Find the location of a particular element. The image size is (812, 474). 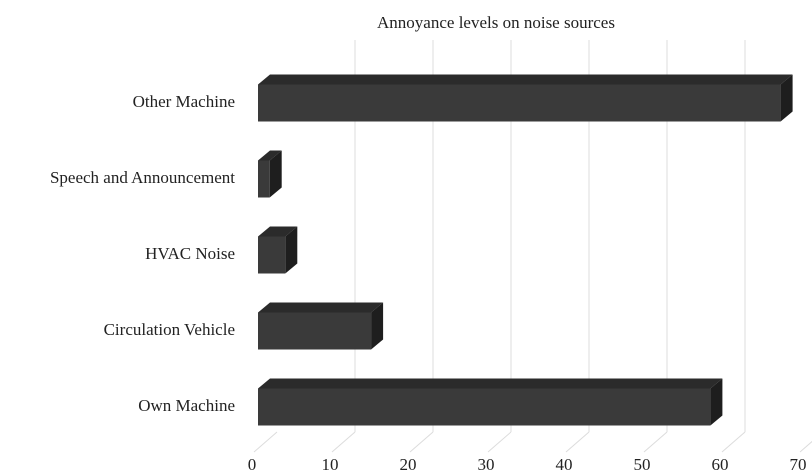

x-tick-label: 40 is located at coordinates (564, 464).